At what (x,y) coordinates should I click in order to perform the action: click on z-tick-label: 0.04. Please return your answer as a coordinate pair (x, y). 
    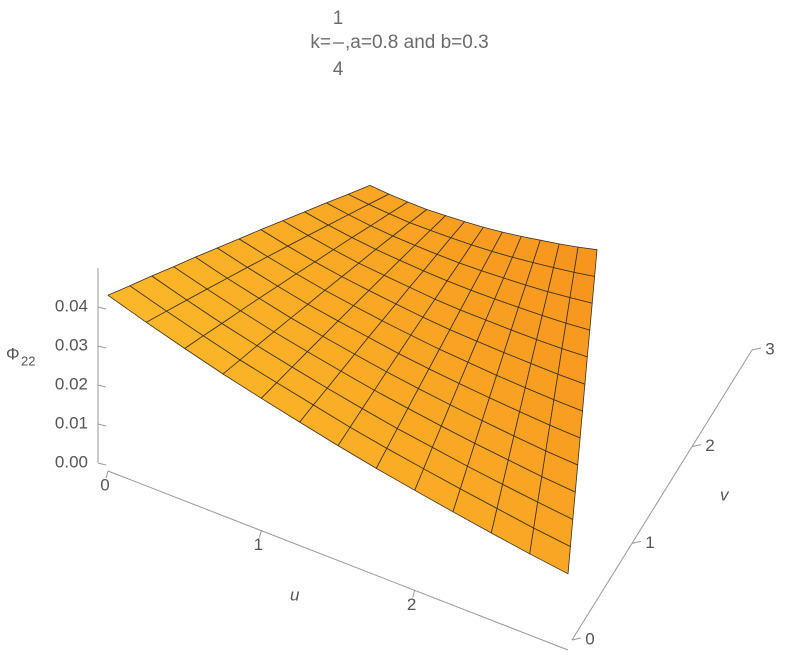
    Looking at the image, I should click on (71, 305).